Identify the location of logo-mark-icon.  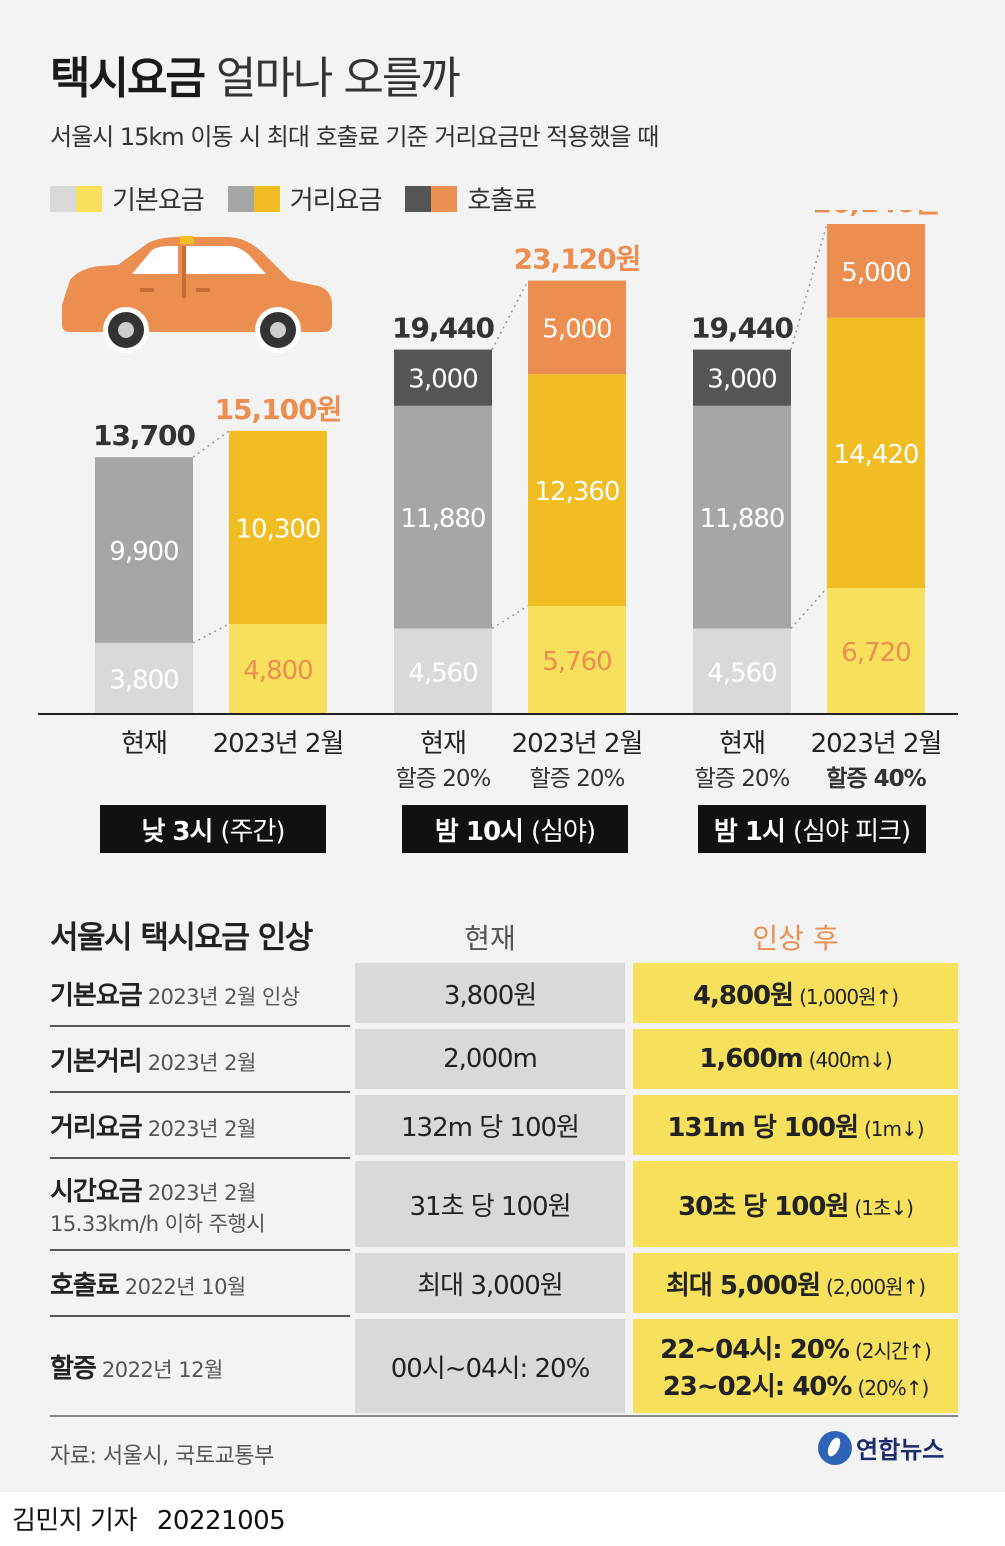
(835, 1447).